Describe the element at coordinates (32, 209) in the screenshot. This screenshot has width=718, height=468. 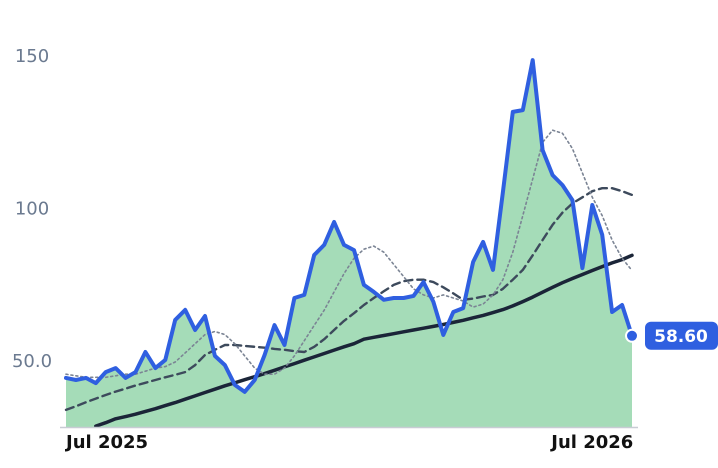
I see `y-tick-label: 100` at that location.